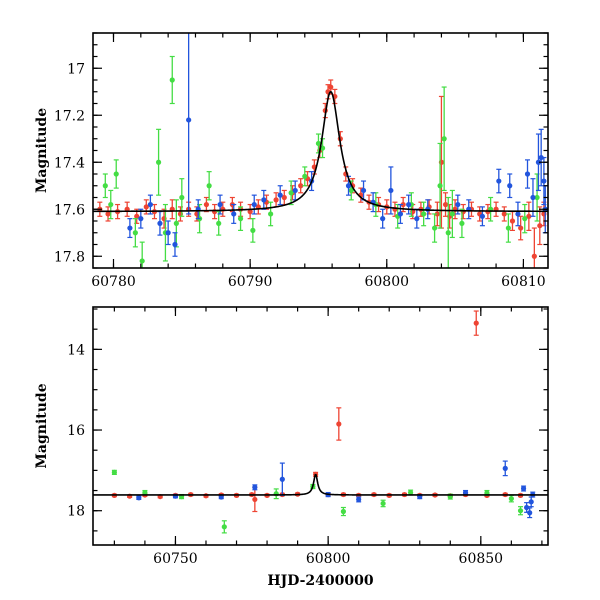 The width and height of the screenshot is (600, 600). Describe the element at coordinates (42, 425) in the screenshot. I see `y-axis-label: Magnitude` at that location.